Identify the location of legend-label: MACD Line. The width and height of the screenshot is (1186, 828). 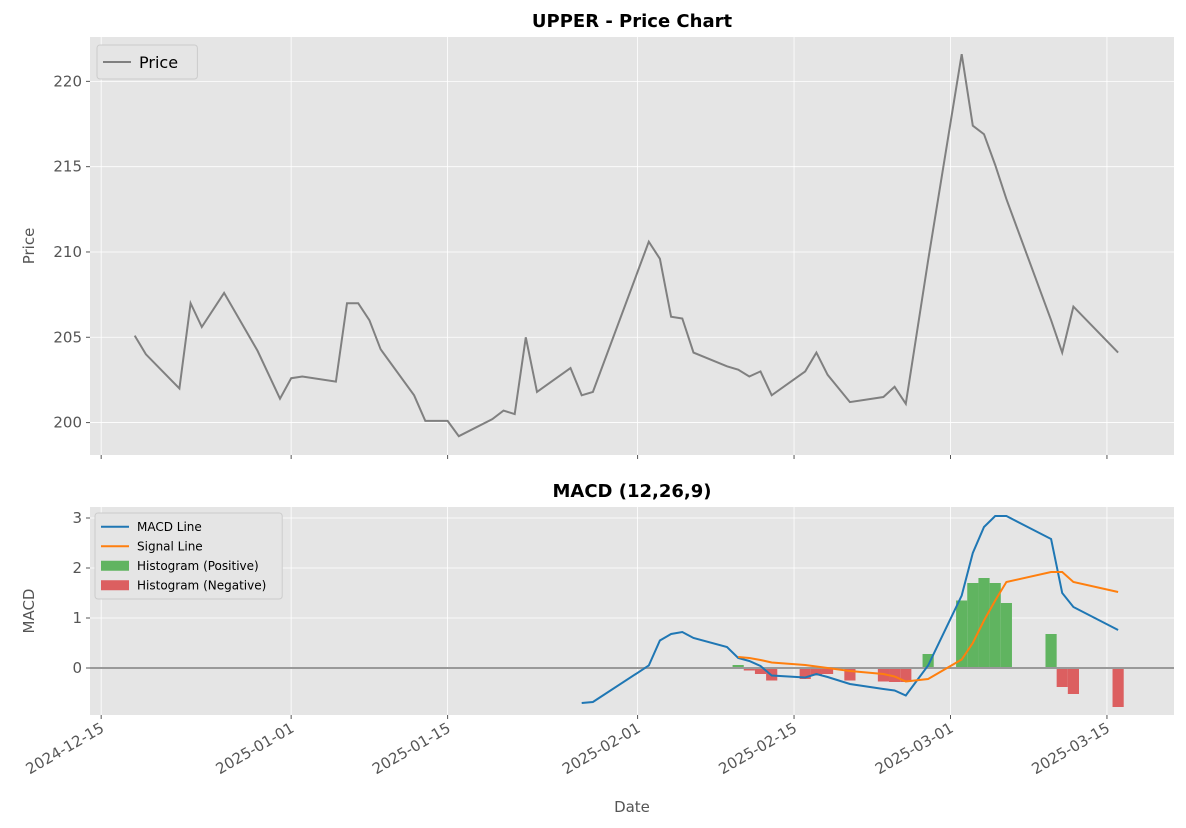
(169, 527).